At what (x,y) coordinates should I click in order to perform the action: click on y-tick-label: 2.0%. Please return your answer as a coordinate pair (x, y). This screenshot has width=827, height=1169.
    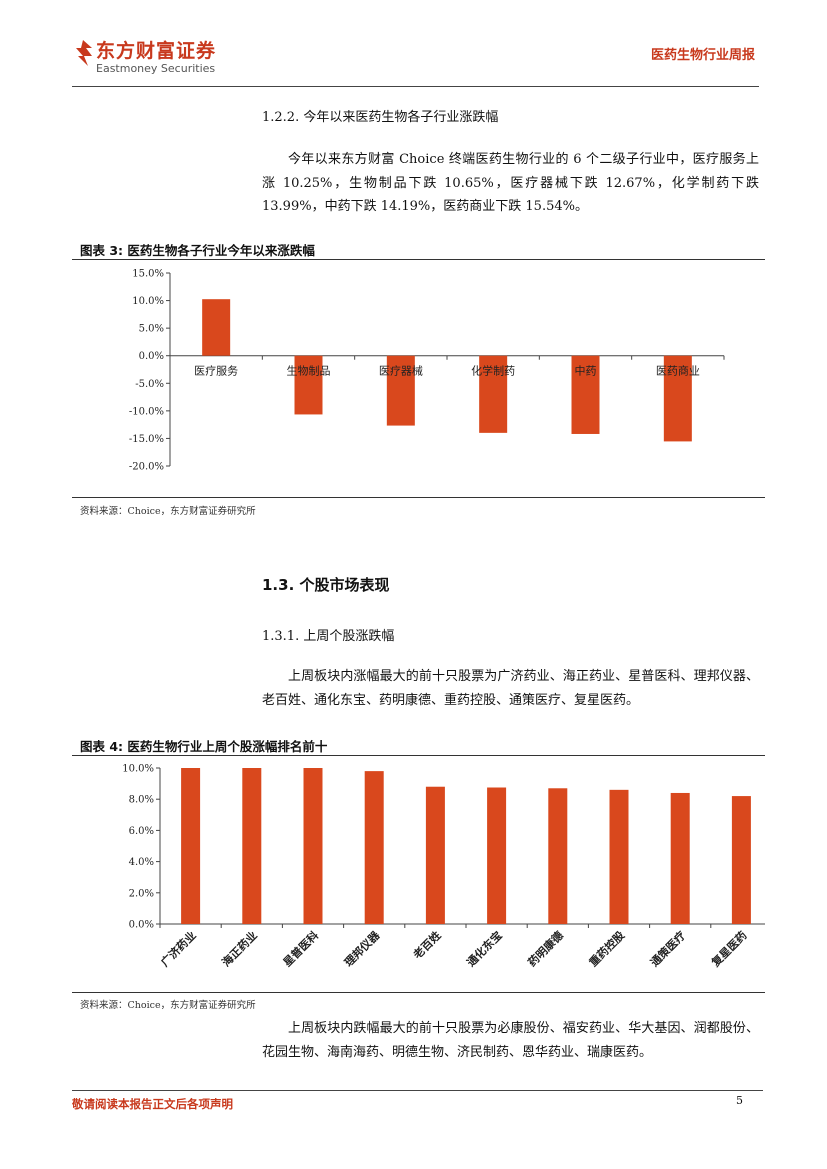
    Looking at the image, I should click on (141, 893).